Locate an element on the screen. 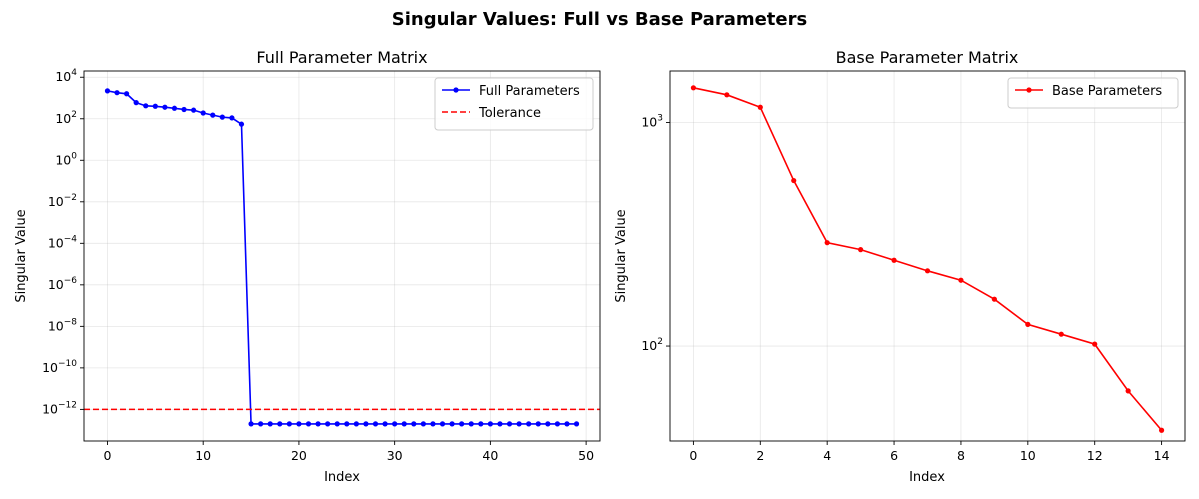  y-tick-label: 10⁻¹² is located at coordinates (59, 408).